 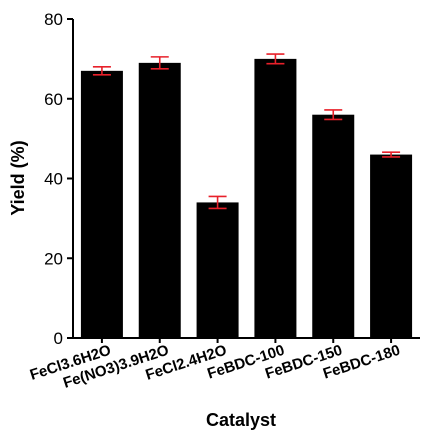 What do you see at coordinates (53, 19) in the screenshot?
I see `y-tick-label: 80` at bounding box center [53, 19].